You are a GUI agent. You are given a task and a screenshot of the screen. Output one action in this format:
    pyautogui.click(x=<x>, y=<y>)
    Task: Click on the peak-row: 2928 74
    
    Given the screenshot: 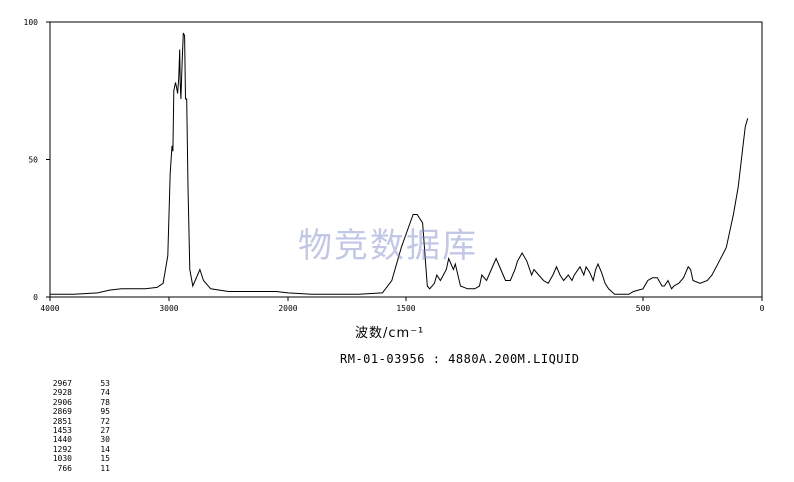 What is the action you would take?
    pyautogui.click(x=78, y=392)
    